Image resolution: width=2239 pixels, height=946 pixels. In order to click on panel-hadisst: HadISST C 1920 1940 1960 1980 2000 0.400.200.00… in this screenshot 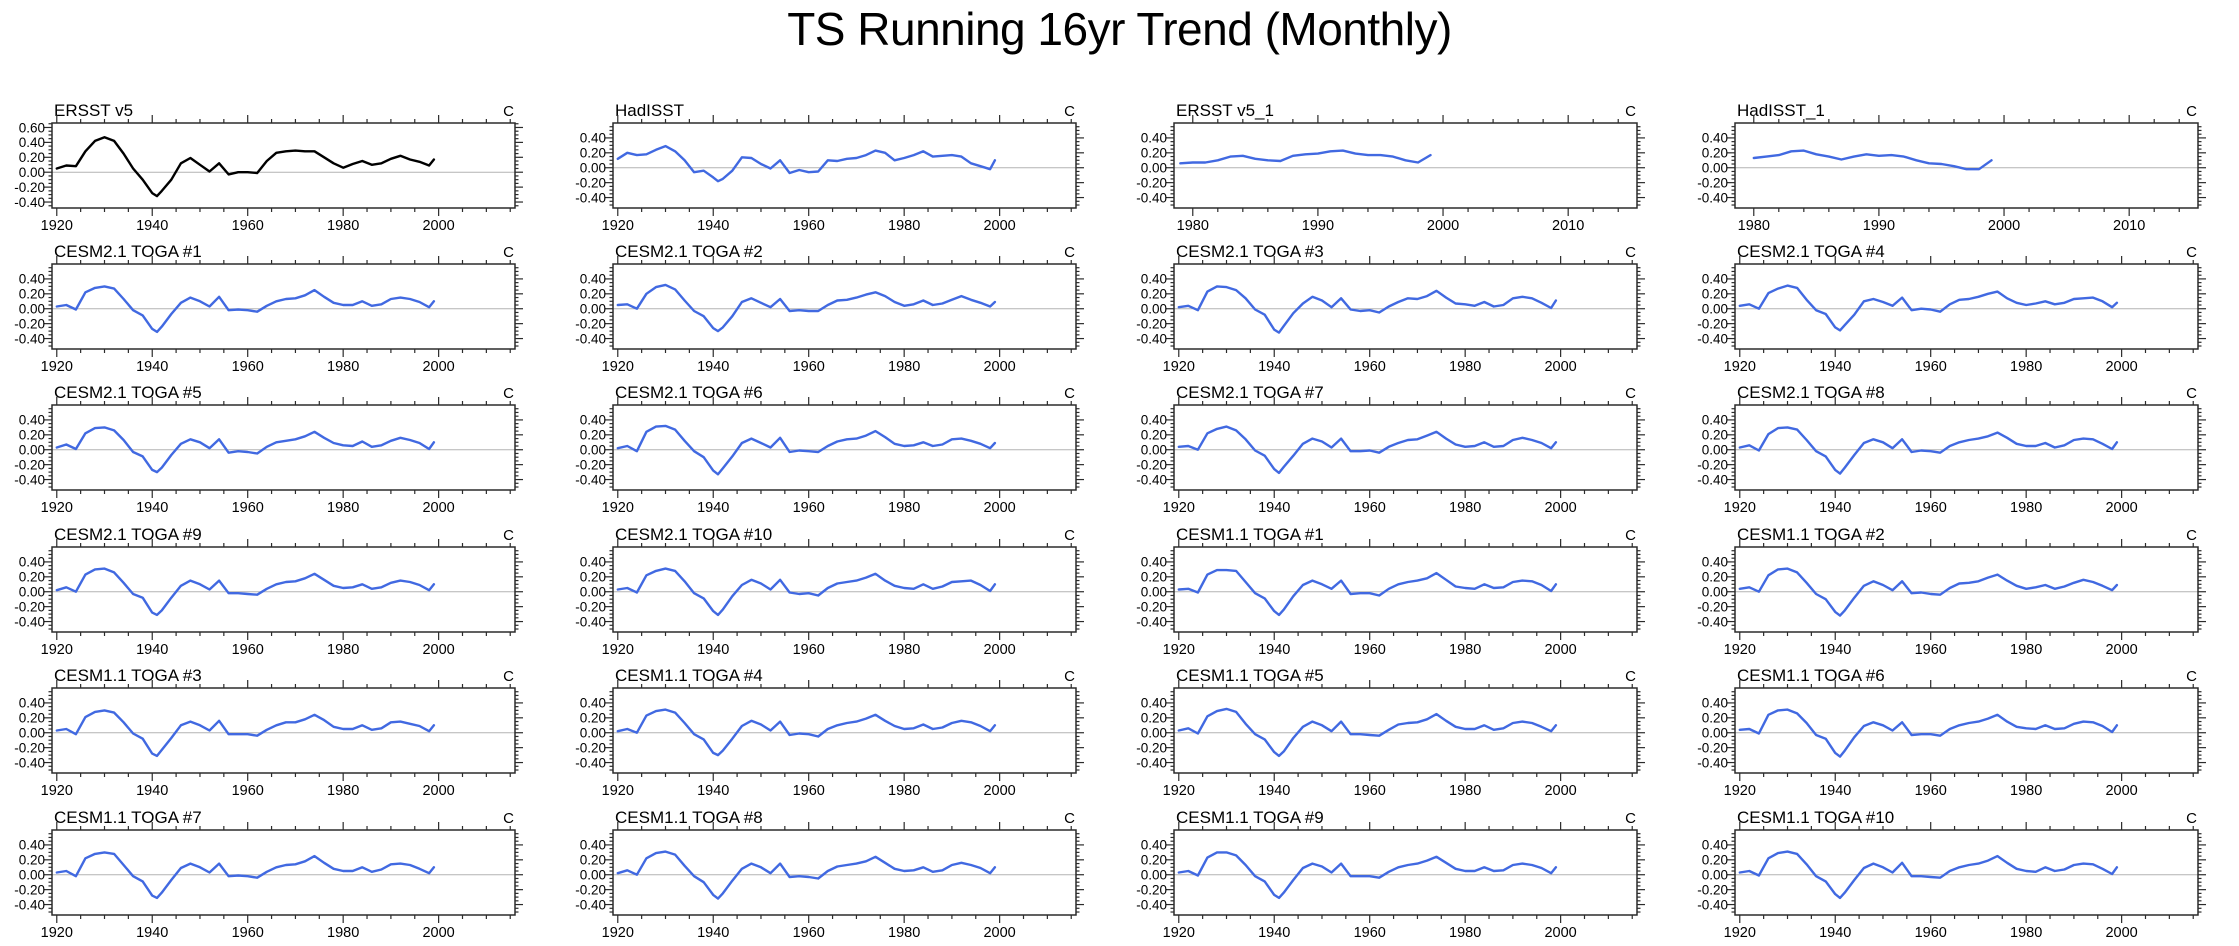, I will do `click(829, 167)`.